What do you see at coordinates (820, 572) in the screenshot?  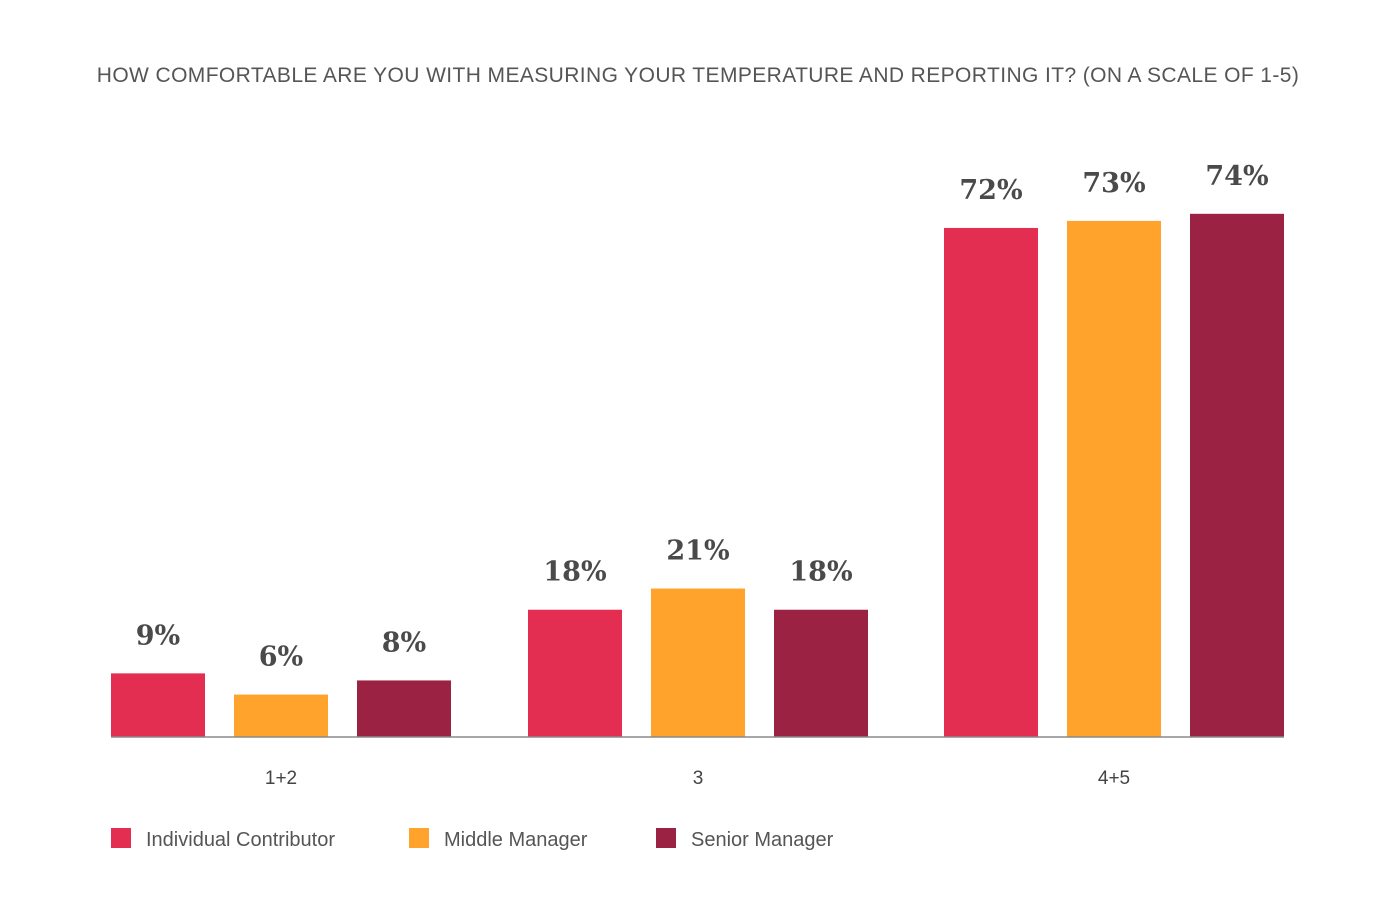 I see `value-label-senior-manager-3: 18%` at bounding box center [820, 572].